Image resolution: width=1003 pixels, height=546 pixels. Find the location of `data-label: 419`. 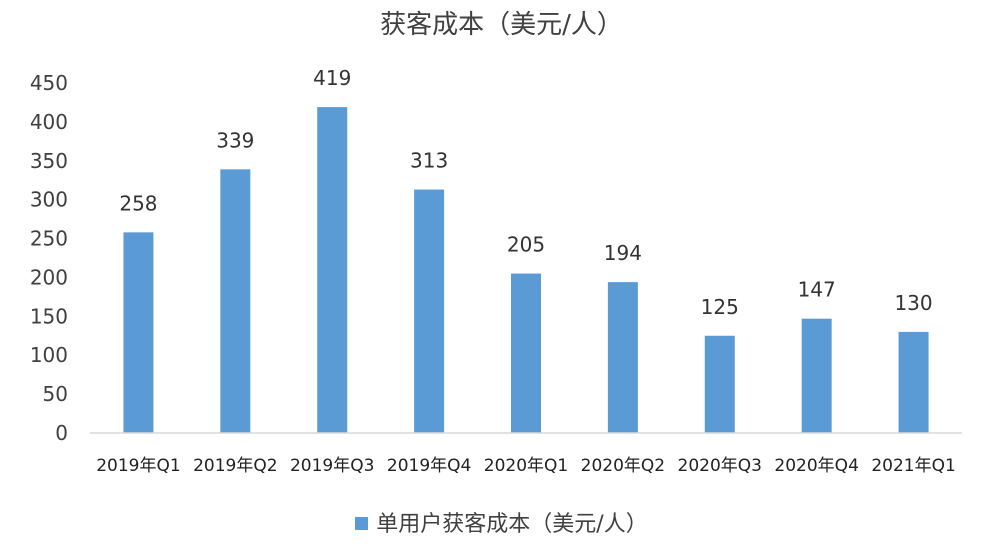

data-label: 419 is located at coordinates (332, 78).